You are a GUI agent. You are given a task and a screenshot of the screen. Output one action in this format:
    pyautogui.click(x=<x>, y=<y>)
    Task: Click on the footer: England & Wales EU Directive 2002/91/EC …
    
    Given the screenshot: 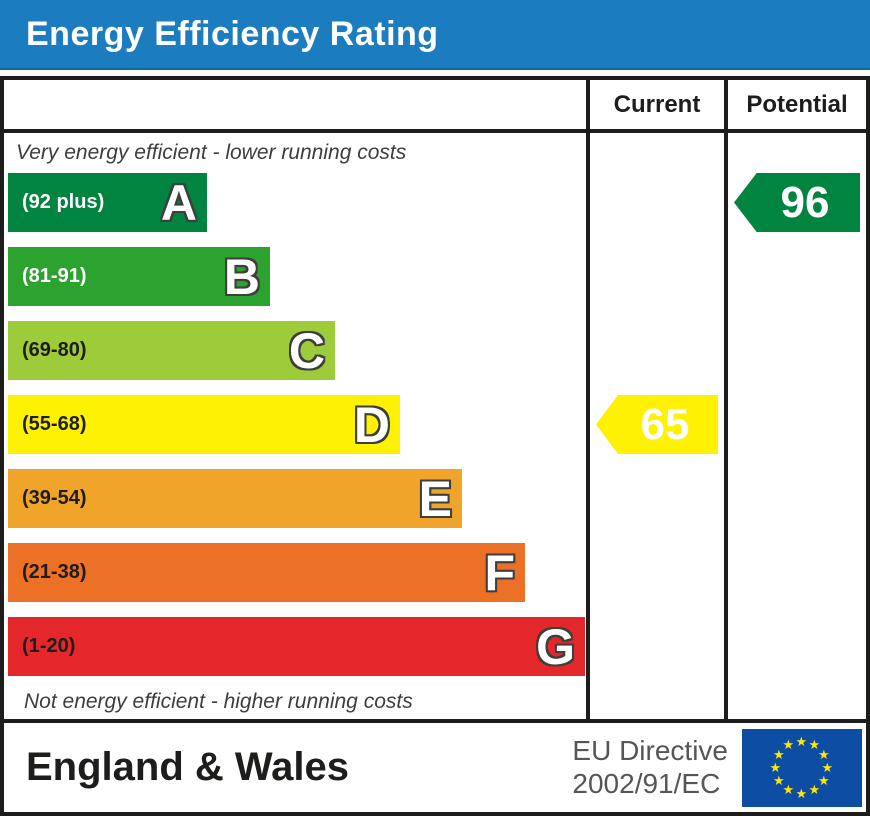 What is the action you would take?
    pyautogui.click(x=435, y=767)
    